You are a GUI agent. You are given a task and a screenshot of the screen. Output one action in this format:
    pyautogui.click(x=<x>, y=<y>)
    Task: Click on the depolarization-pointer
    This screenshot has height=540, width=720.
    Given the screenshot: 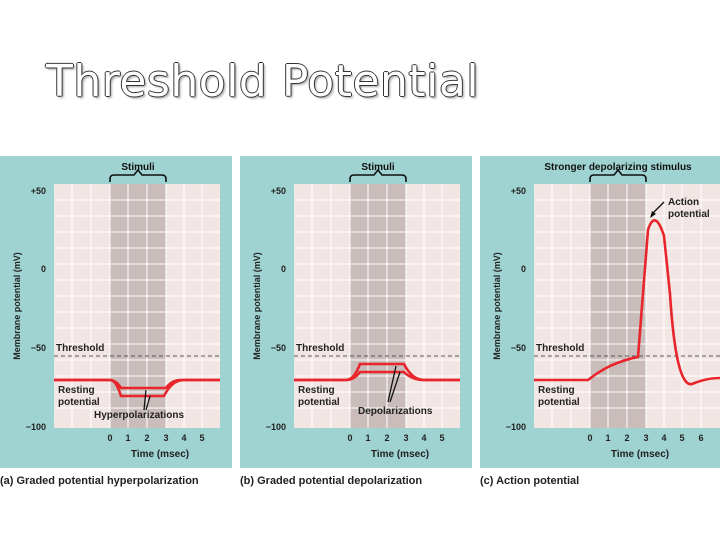 What is the action you would take?
    pyautogui.click(x=394, y=384)
    